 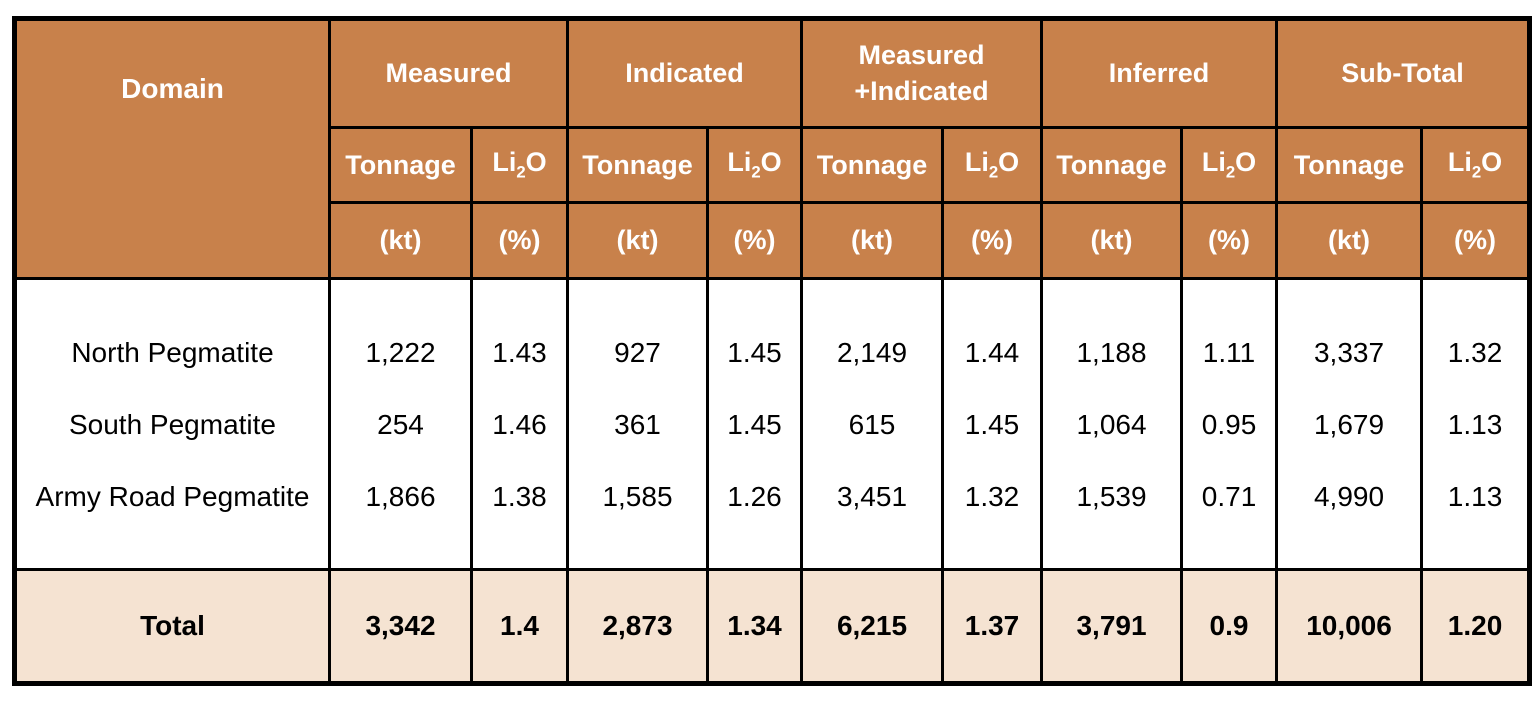 I want to click on total-value-cell: 1.34, so click(x=754, y=626).